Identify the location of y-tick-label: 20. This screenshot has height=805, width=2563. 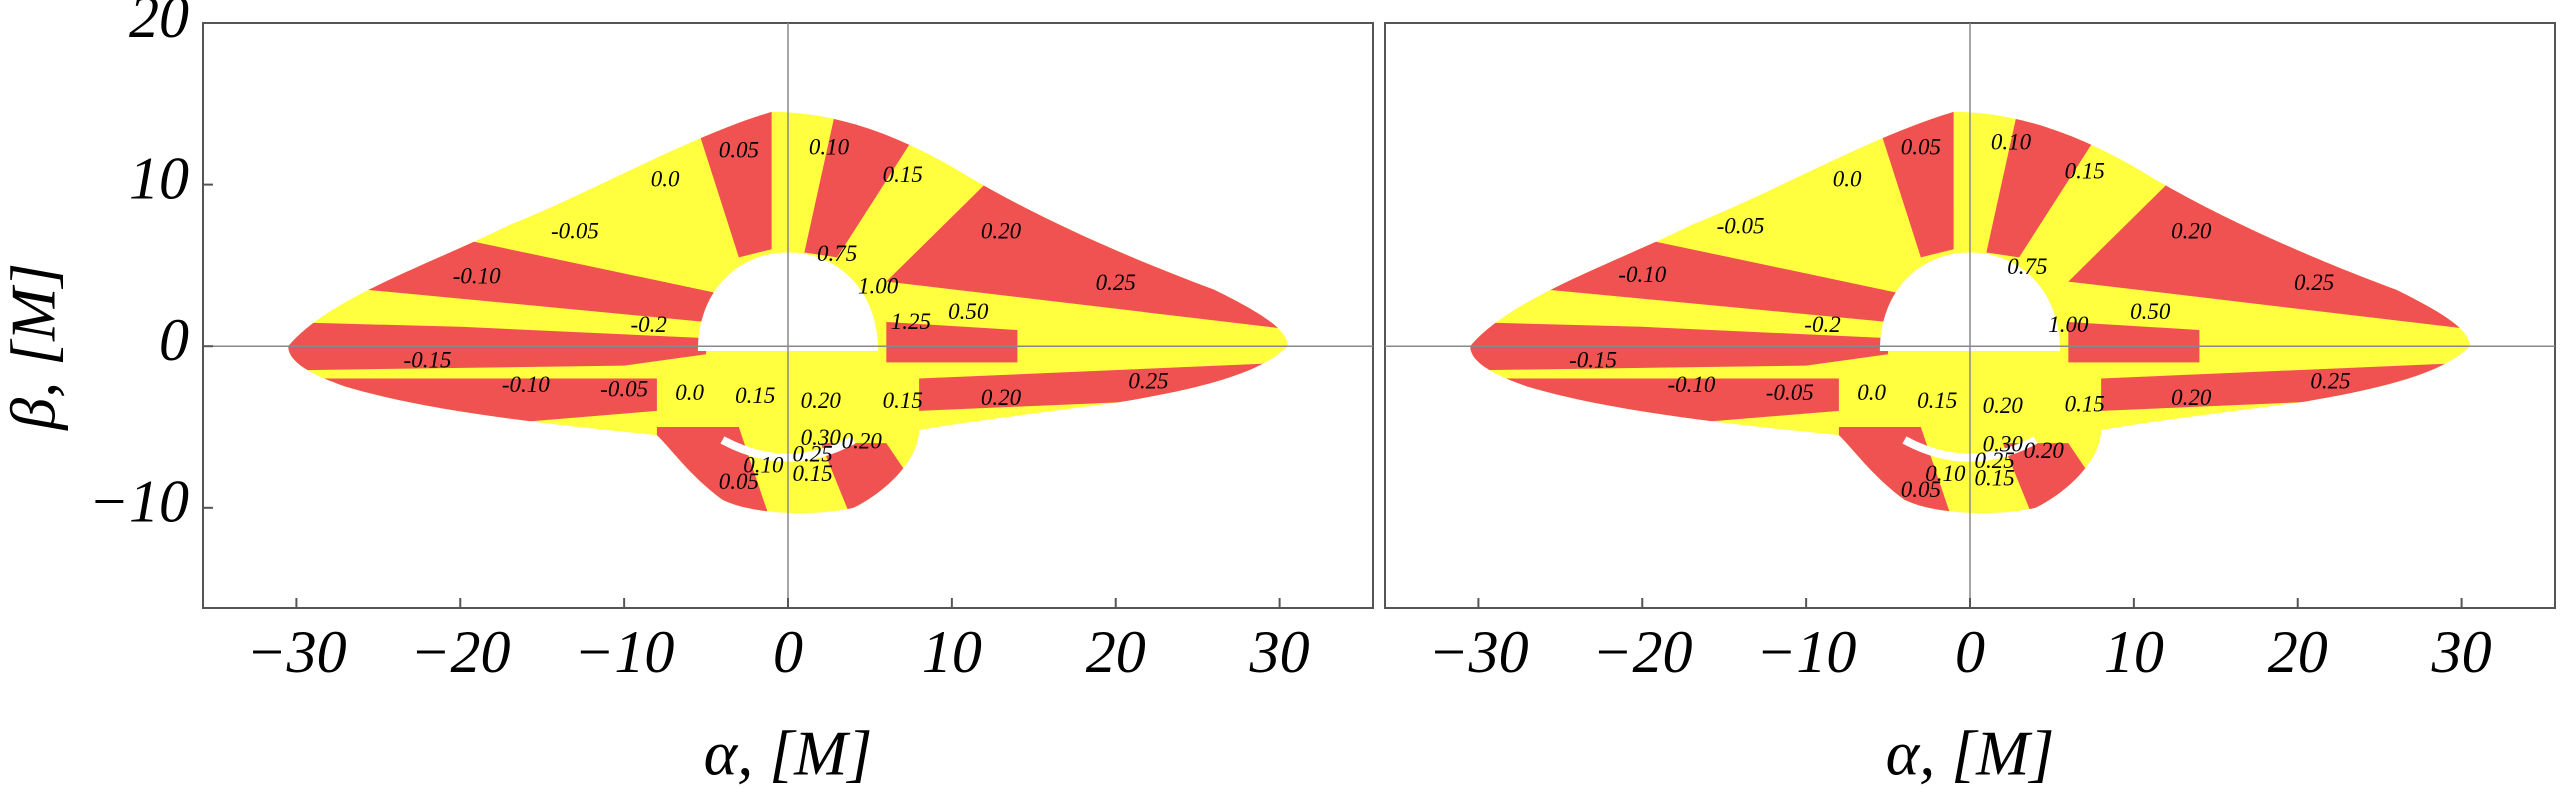
(159, 25).